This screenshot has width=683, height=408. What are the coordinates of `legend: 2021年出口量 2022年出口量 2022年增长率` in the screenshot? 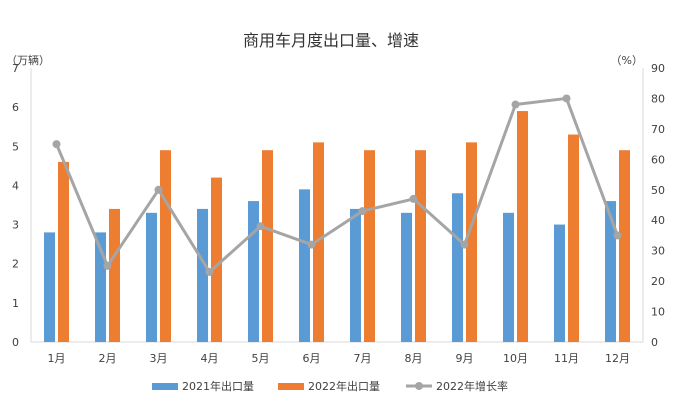 It's located at (330, 386).